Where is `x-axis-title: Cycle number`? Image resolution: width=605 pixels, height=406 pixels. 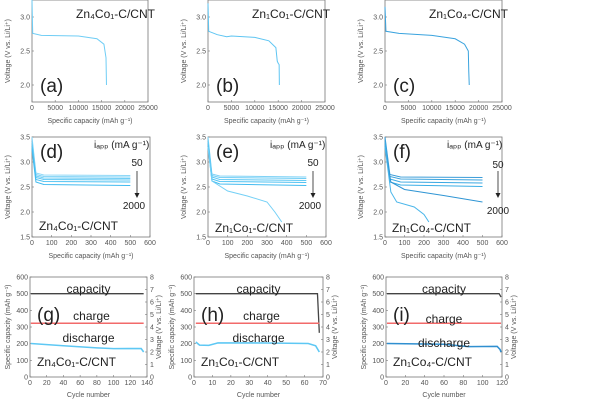
x-axis-title: Cycle number is located at coordinates (444, 395).